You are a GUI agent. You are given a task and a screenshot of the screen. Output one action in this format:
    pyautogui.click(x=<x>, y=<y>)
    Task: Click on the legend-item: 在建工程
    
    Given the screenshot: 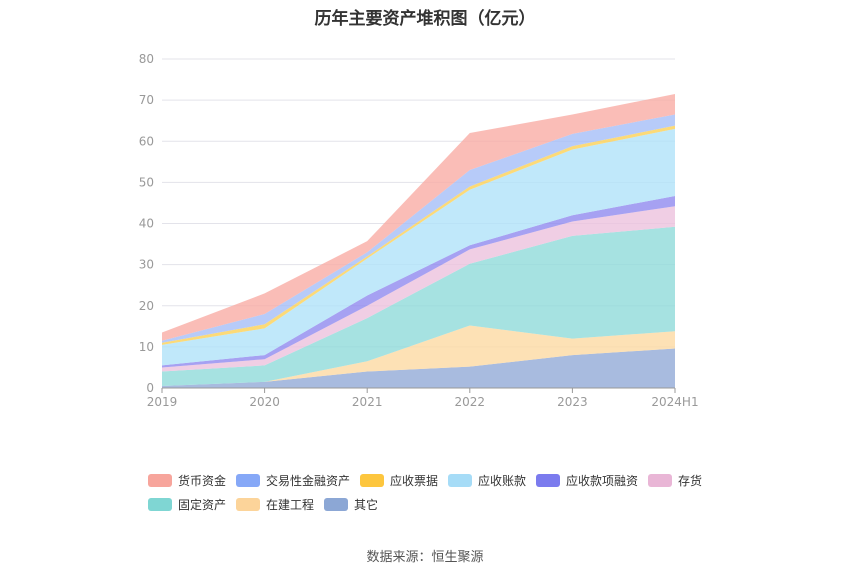 What is the action you would take?
    pyautogui.click(x=275, y=504)
    